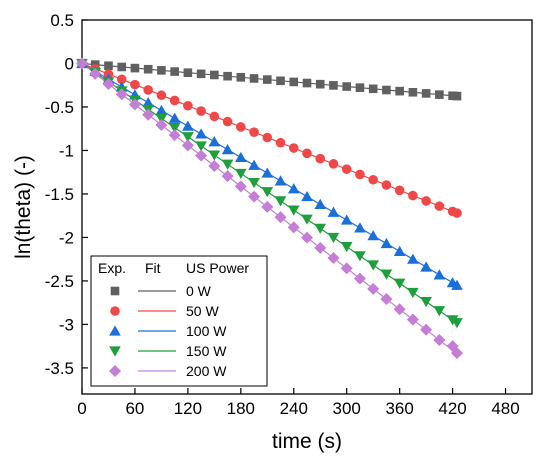  What do you see at coordinates (307, 441) in the screenshot?
I see `x-axis-title: time (s)` at bounding box center [307, 441].